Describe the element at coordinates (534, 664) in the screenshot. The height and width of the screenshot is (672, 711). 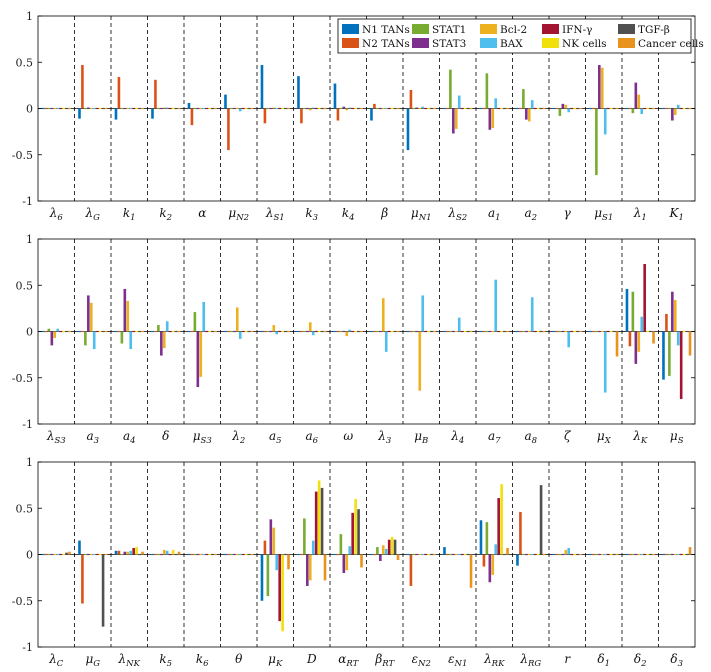
I see `category-label-sub: RG` at that location.